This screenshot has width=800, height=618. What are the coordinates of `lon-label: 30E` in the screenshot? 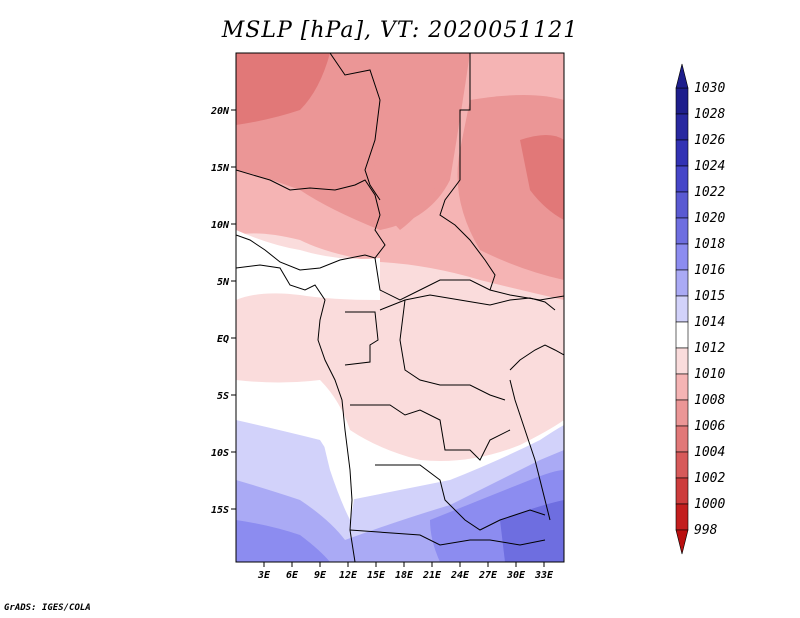 It's located at (516, 575).